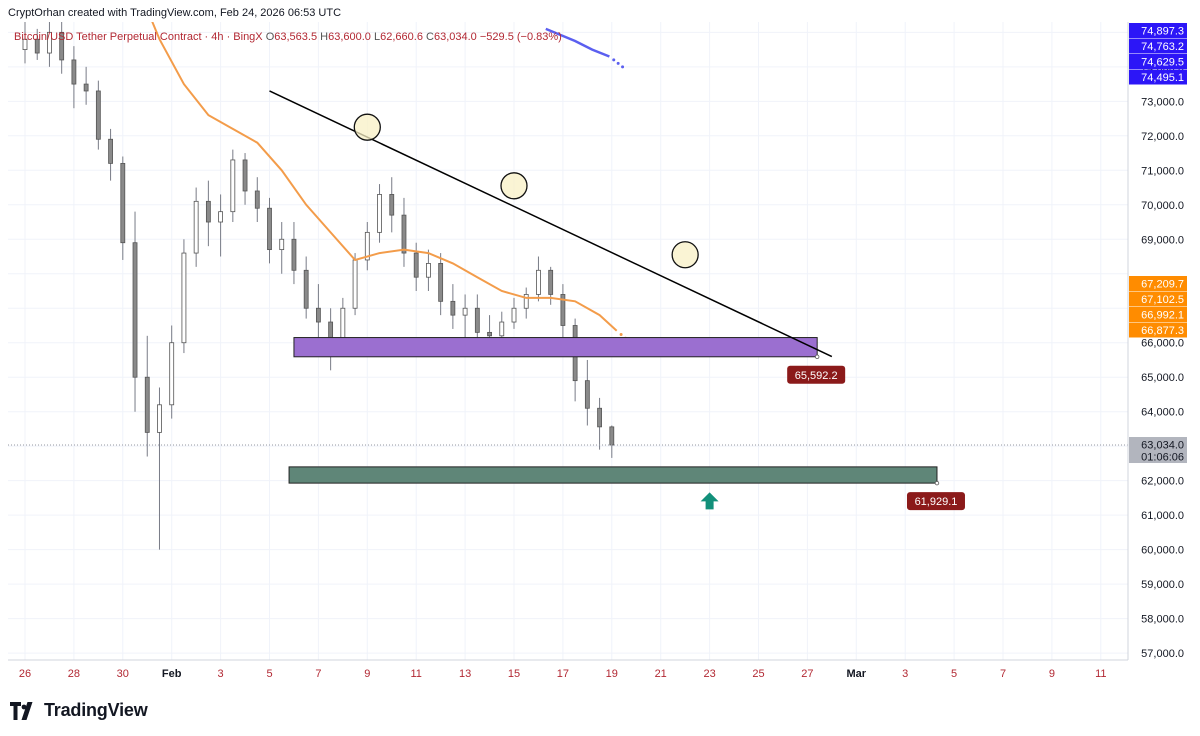 The image size is (1200, 736). What do you see at coordinates (1162, 171) in the screenshot?
I see `price-axis-label: 71,000.0` at bounding box center [1162, 171].